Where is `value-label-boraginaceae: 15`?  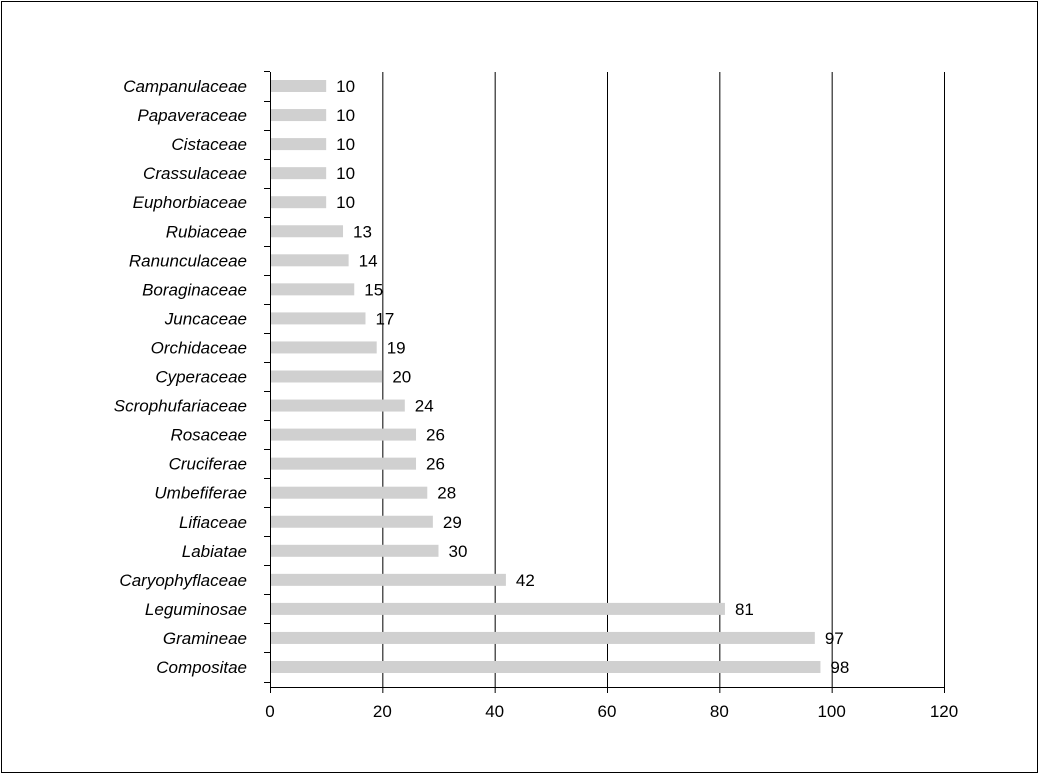
value-label-boraginaceae: 15 is located at coordinates (373, 289).